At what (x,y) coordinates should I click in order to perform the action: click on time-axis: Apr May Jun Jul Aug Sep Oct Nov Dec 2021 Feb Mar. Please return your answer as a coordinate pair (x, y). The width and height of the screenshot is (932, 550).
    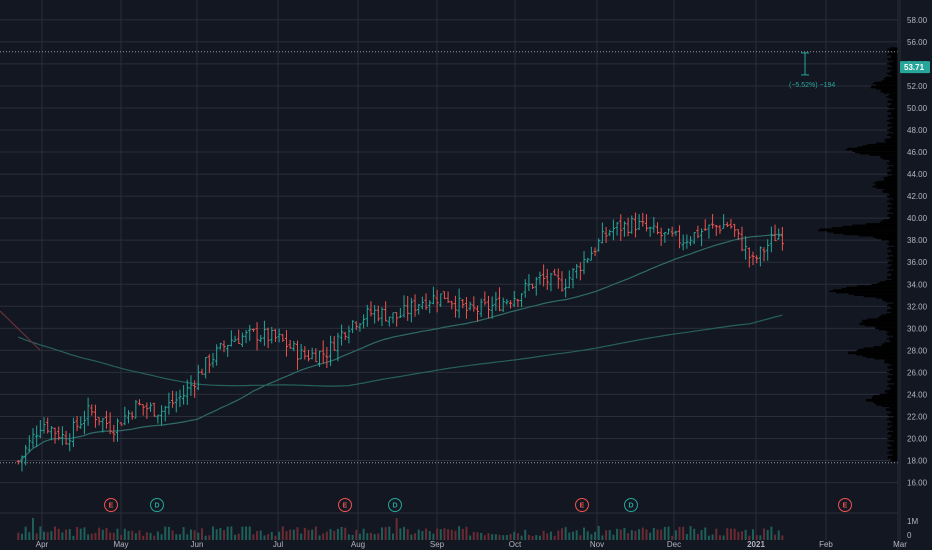
    Looking at the image, I should click on (471, 544).